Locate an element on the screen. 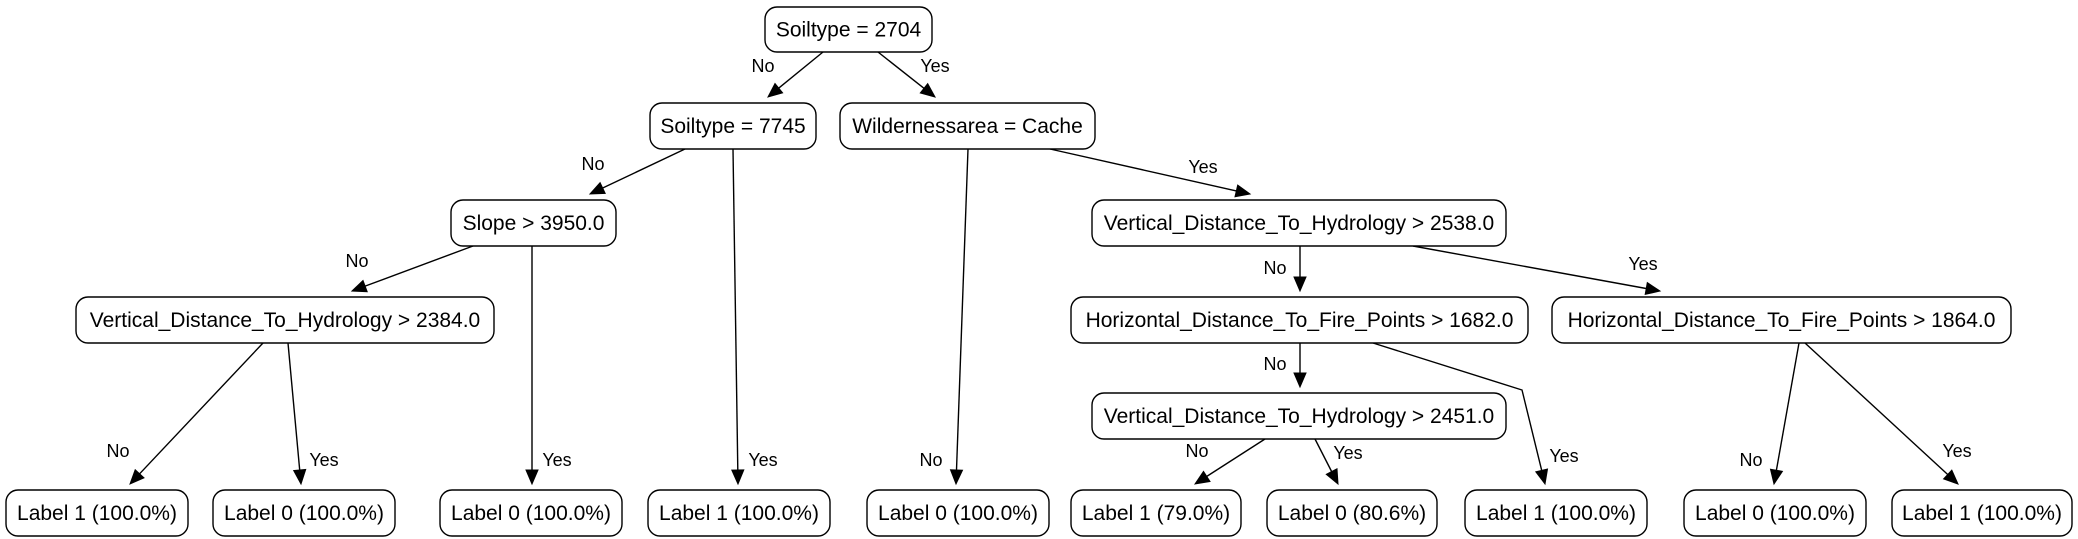 The image size is (2078, 539). node-label: Soiltype = 2704 is located at coordinates (849, 30).